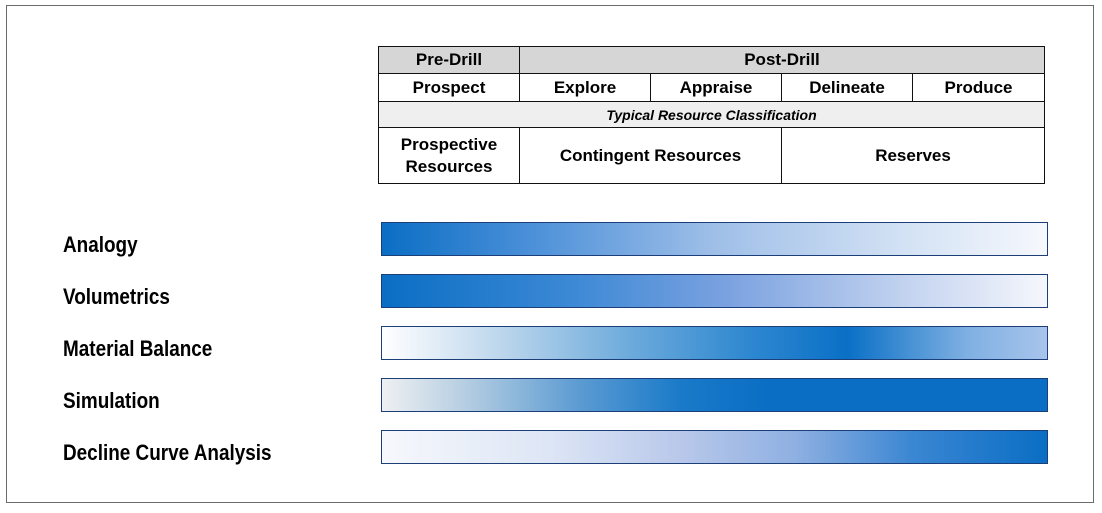 Image resolution: width=1102 pixels, height=513 pixels. I want to click on stage-delineate: Delineate, so click(847, 87).